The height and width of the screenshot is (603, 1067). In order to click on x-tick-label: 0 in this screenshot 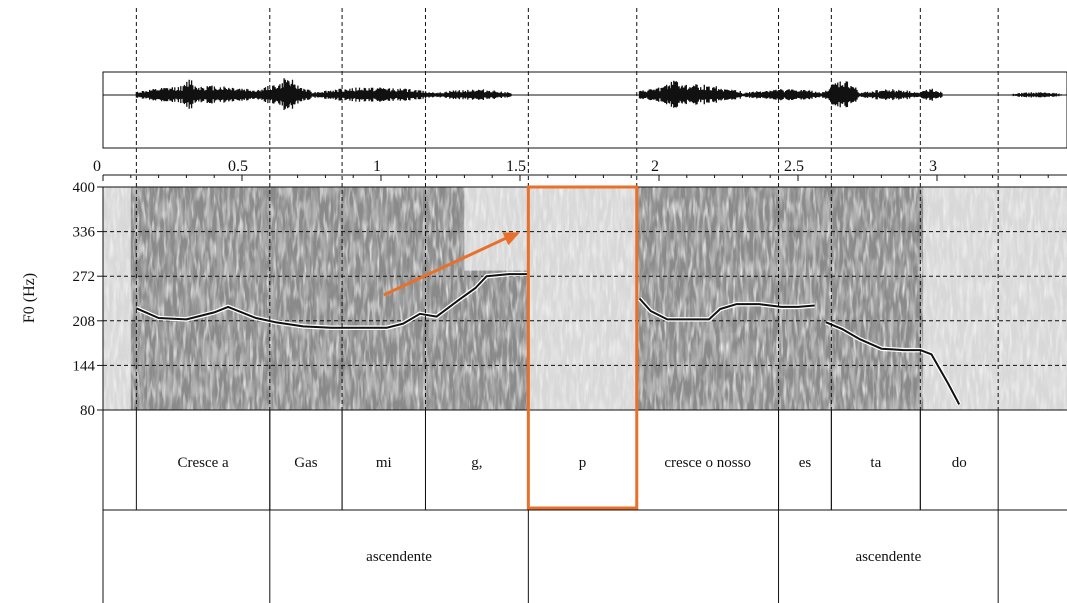, I will do `click(97, 166)`.